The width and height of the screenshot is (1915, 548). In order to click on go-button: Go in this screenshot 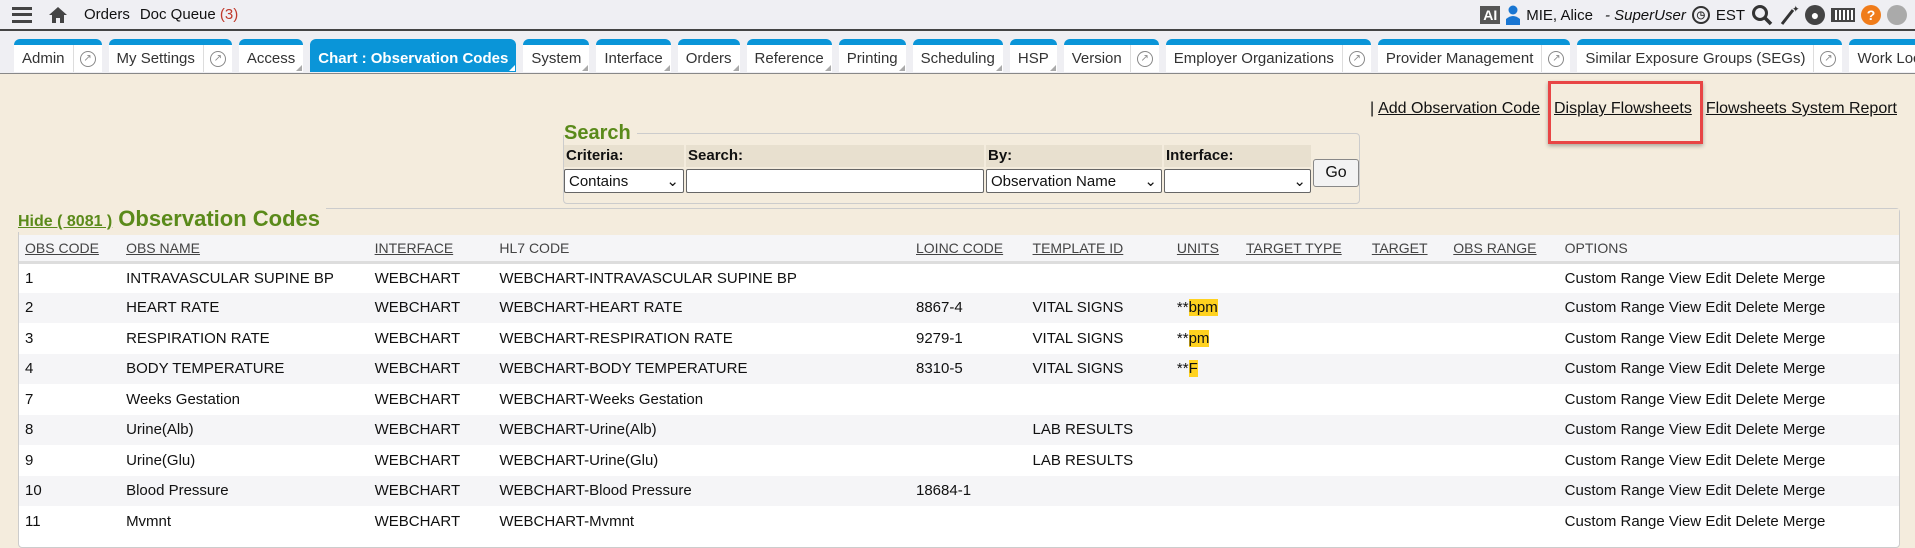, I will do `click(1336, 173)`.